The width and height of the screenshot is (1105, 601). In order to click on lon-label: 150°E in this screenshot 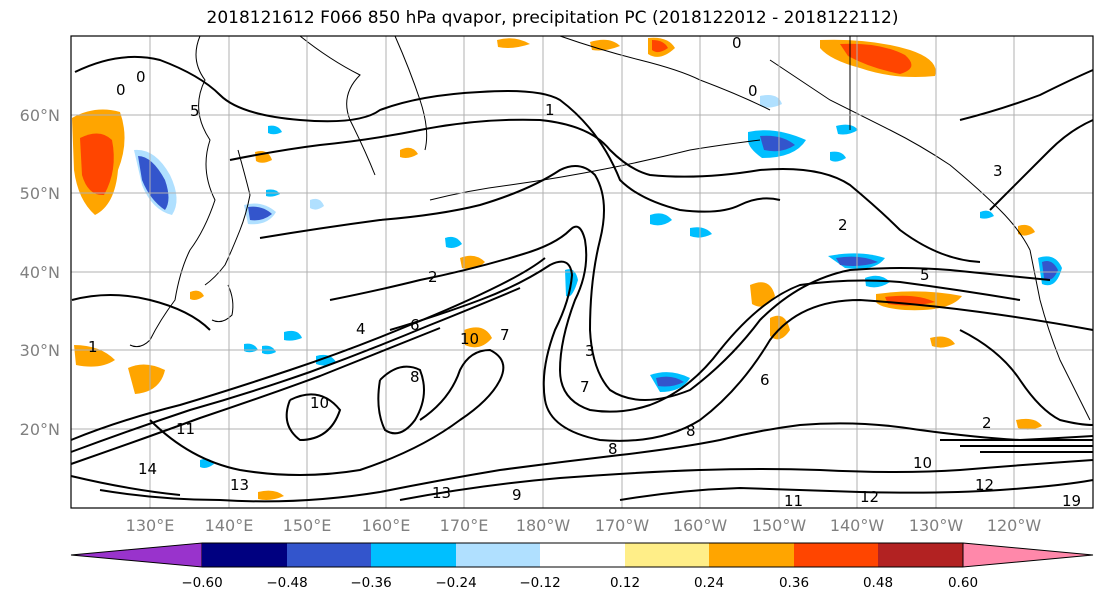, I will do `click(307, 525)`.